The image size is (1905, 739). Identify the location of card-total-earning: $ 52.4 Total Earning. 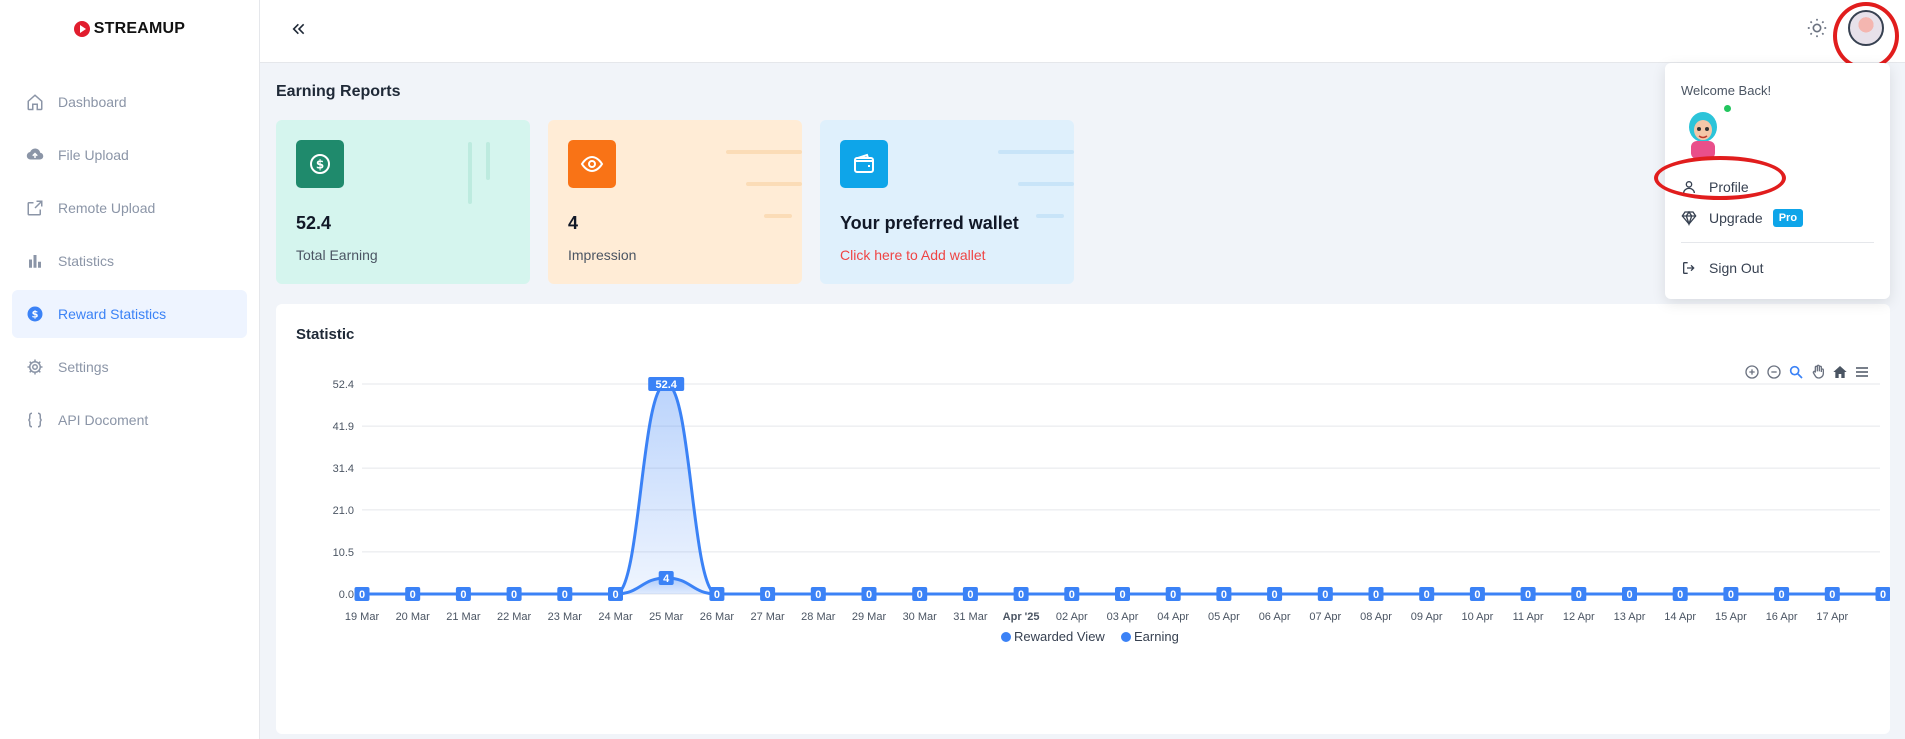
(403, 202).